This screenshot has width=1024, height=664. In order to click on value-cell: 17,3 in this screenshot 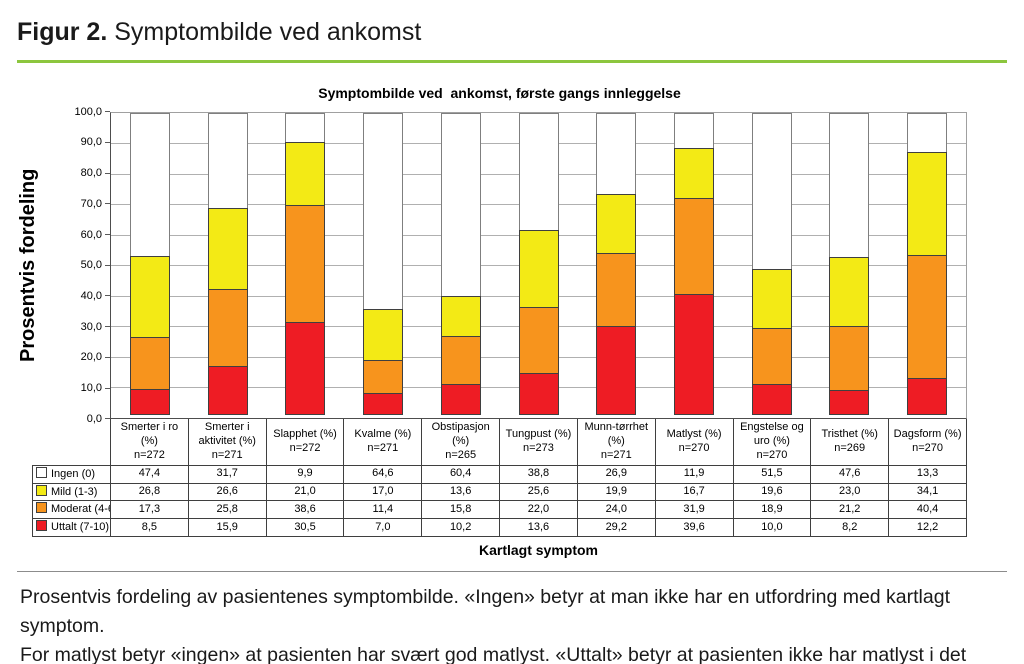, I will do `click(149, 509)`.